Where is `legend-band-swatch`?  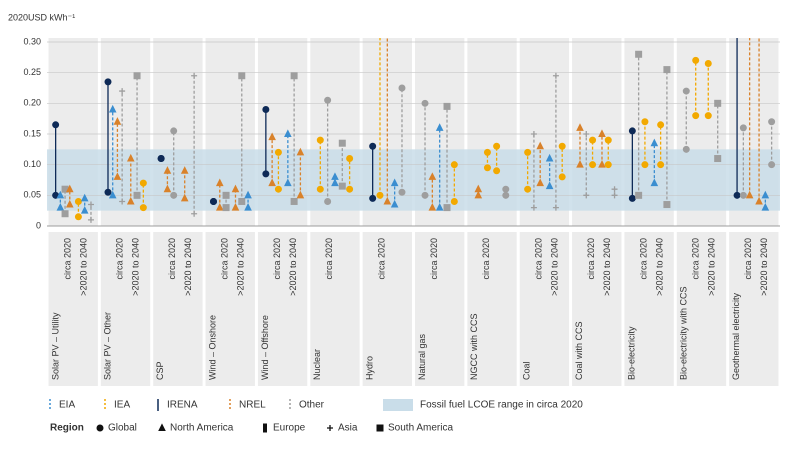 legend-band-swatch is located at coordinates (398, 405).